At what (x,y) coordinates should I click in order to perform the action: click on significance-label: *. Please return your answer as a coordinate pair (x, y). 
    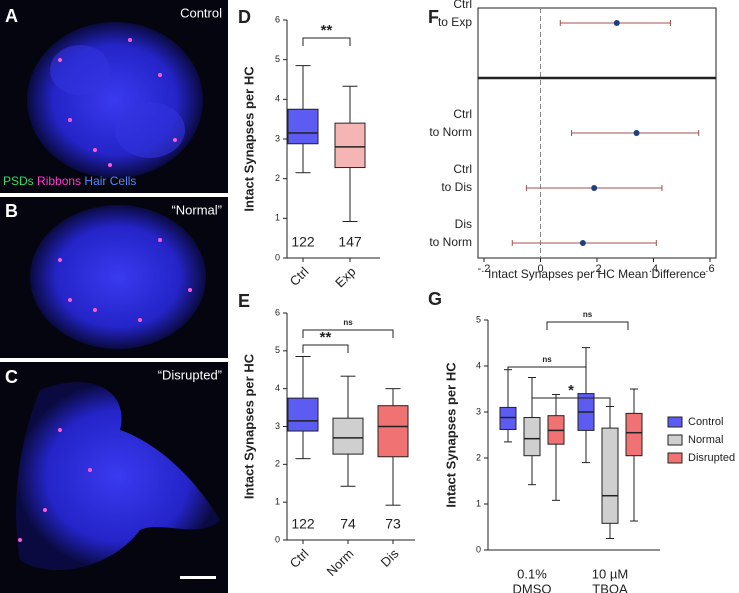
    Looking at the image, I should click on (571, 390).